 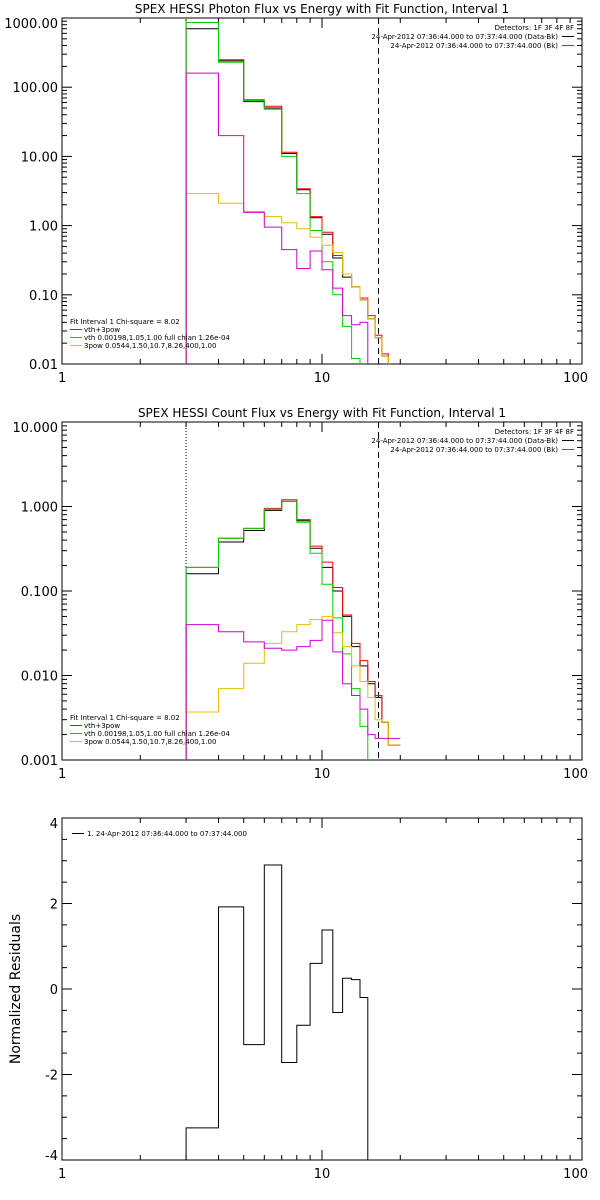 What do you see at coordinates (39, 157) in the screenshot?
I see `y-tick-label: 10.00` at bounding box center [39, 157].